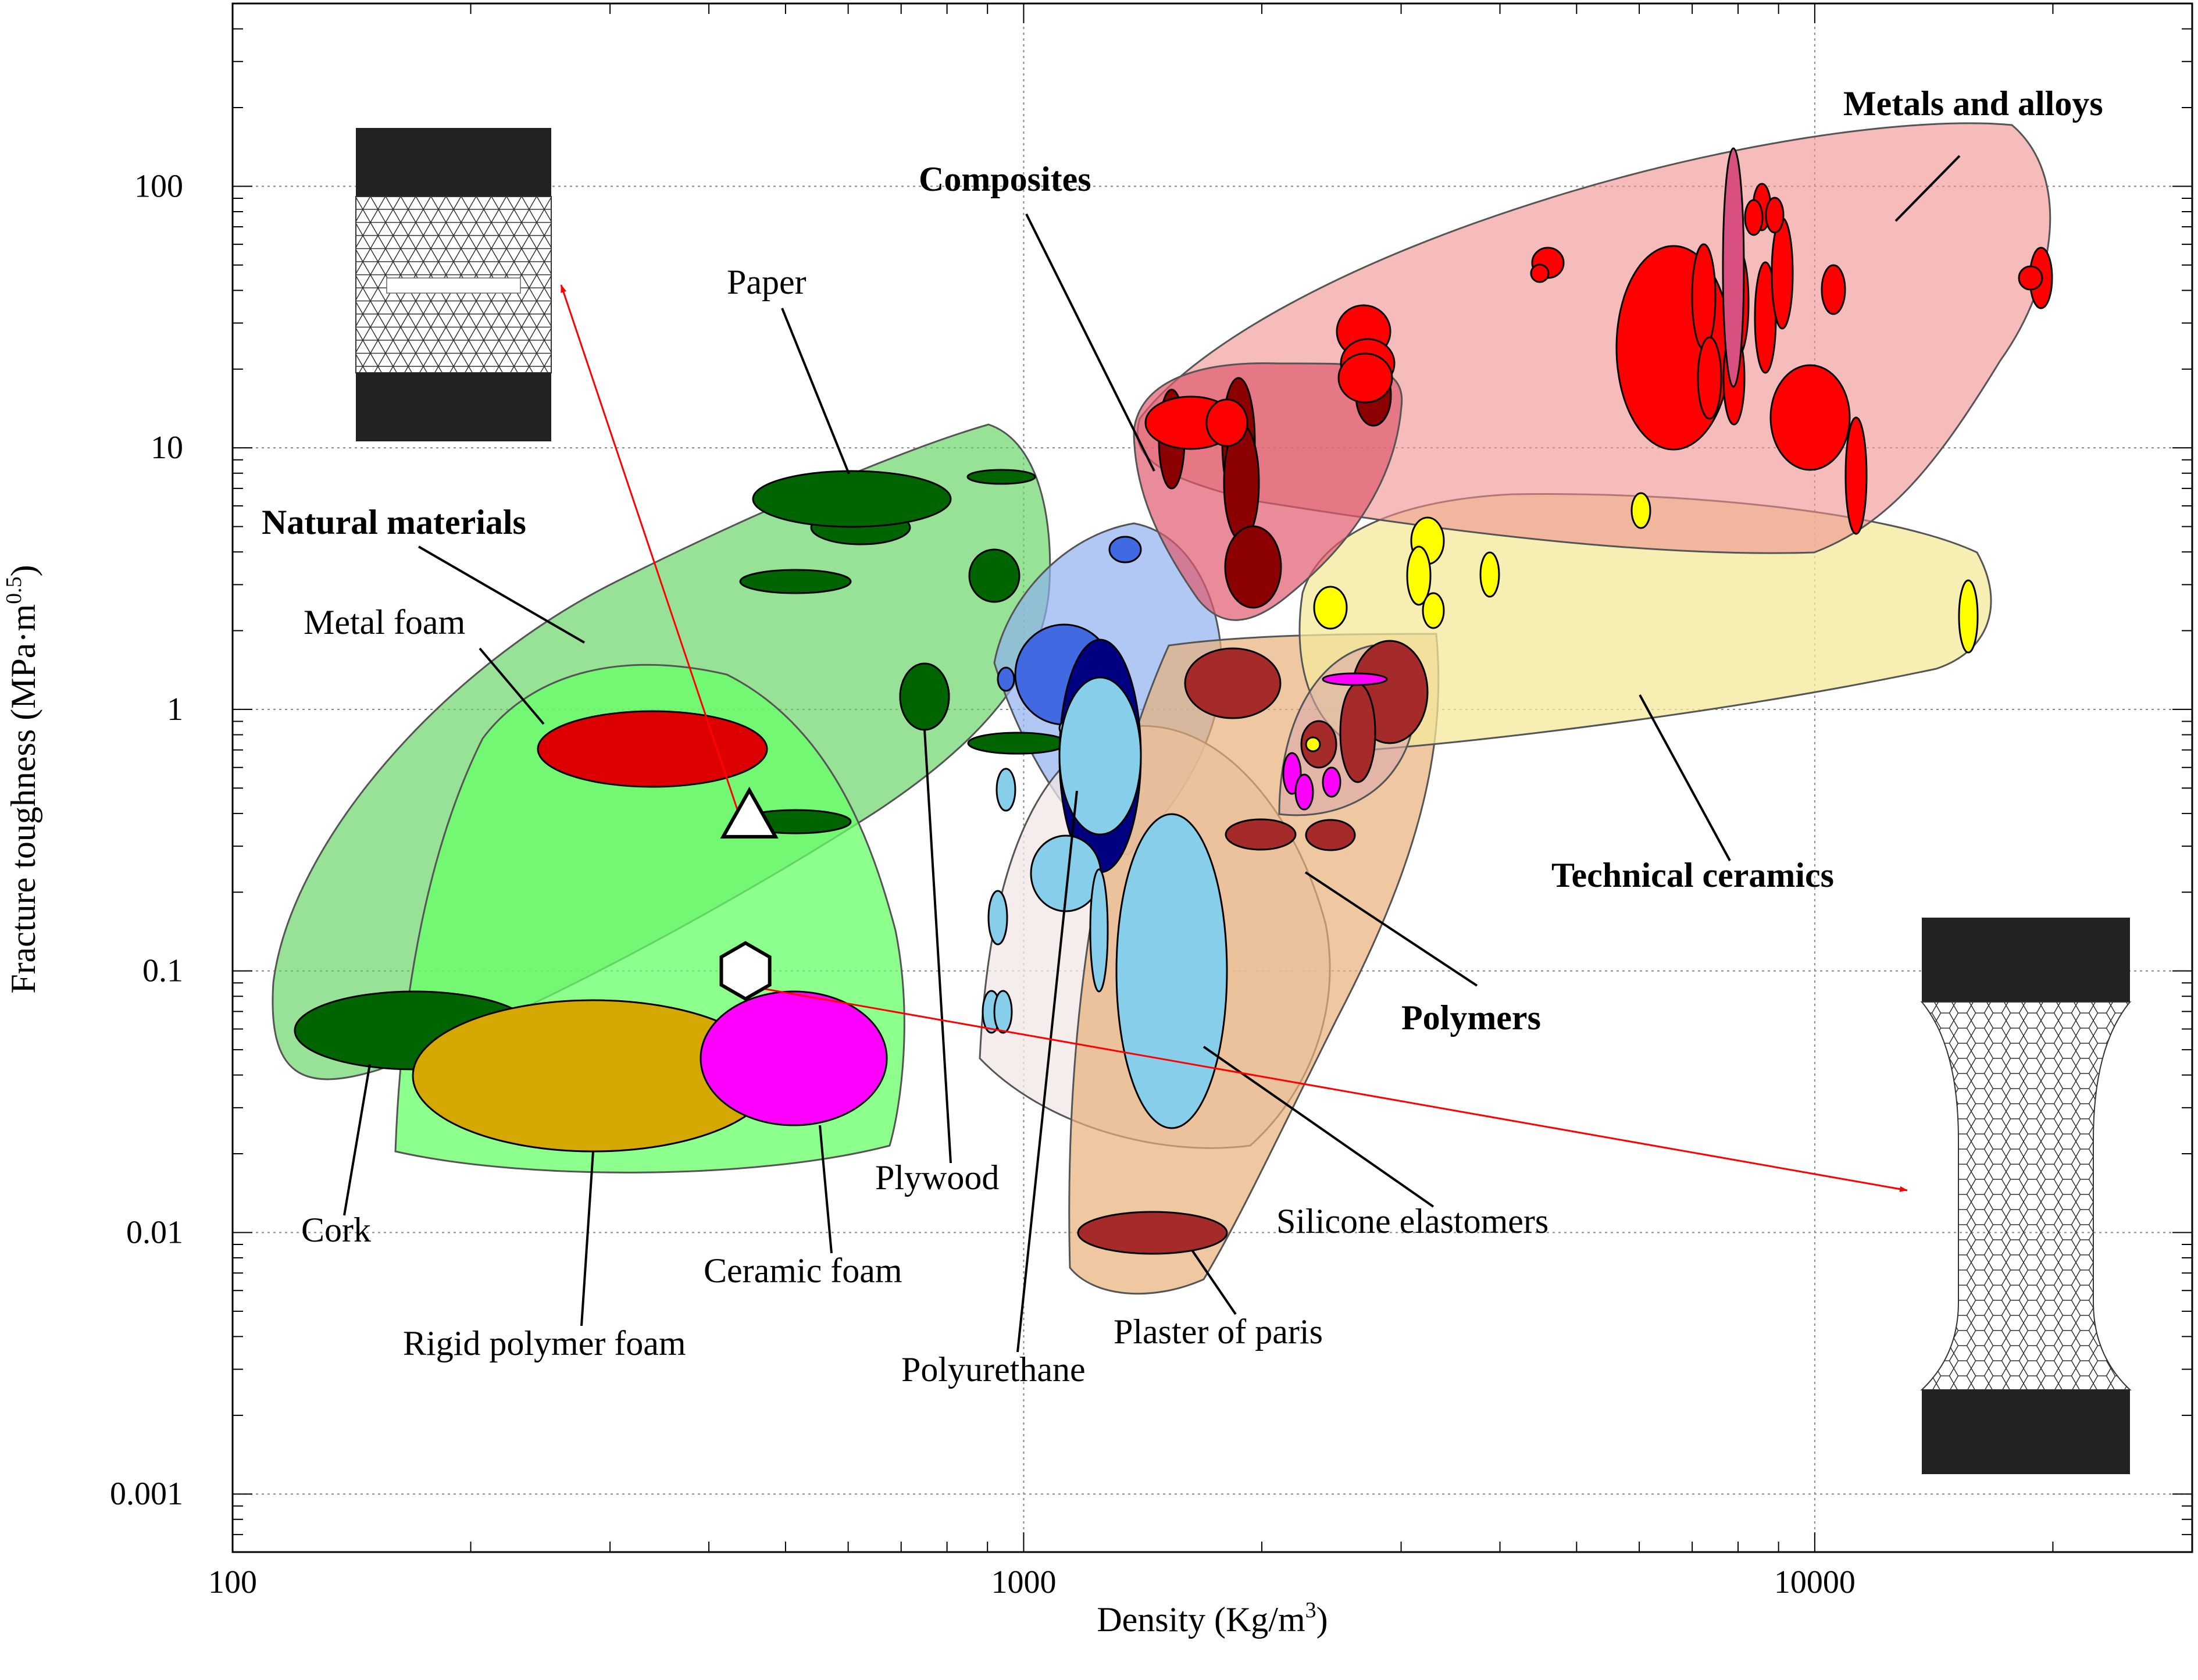 The width and height of the screenshot is (2198, 1680). I want to click on y-tick-label: 0.1, so click(162, 971).